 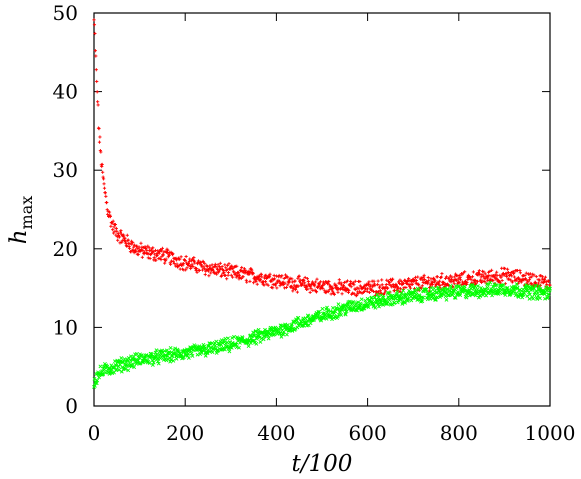 What do you see at coordinates (21, 220) in the screenshot?
I see `y-axis-title: hmax` at bounding box center [21, 220].